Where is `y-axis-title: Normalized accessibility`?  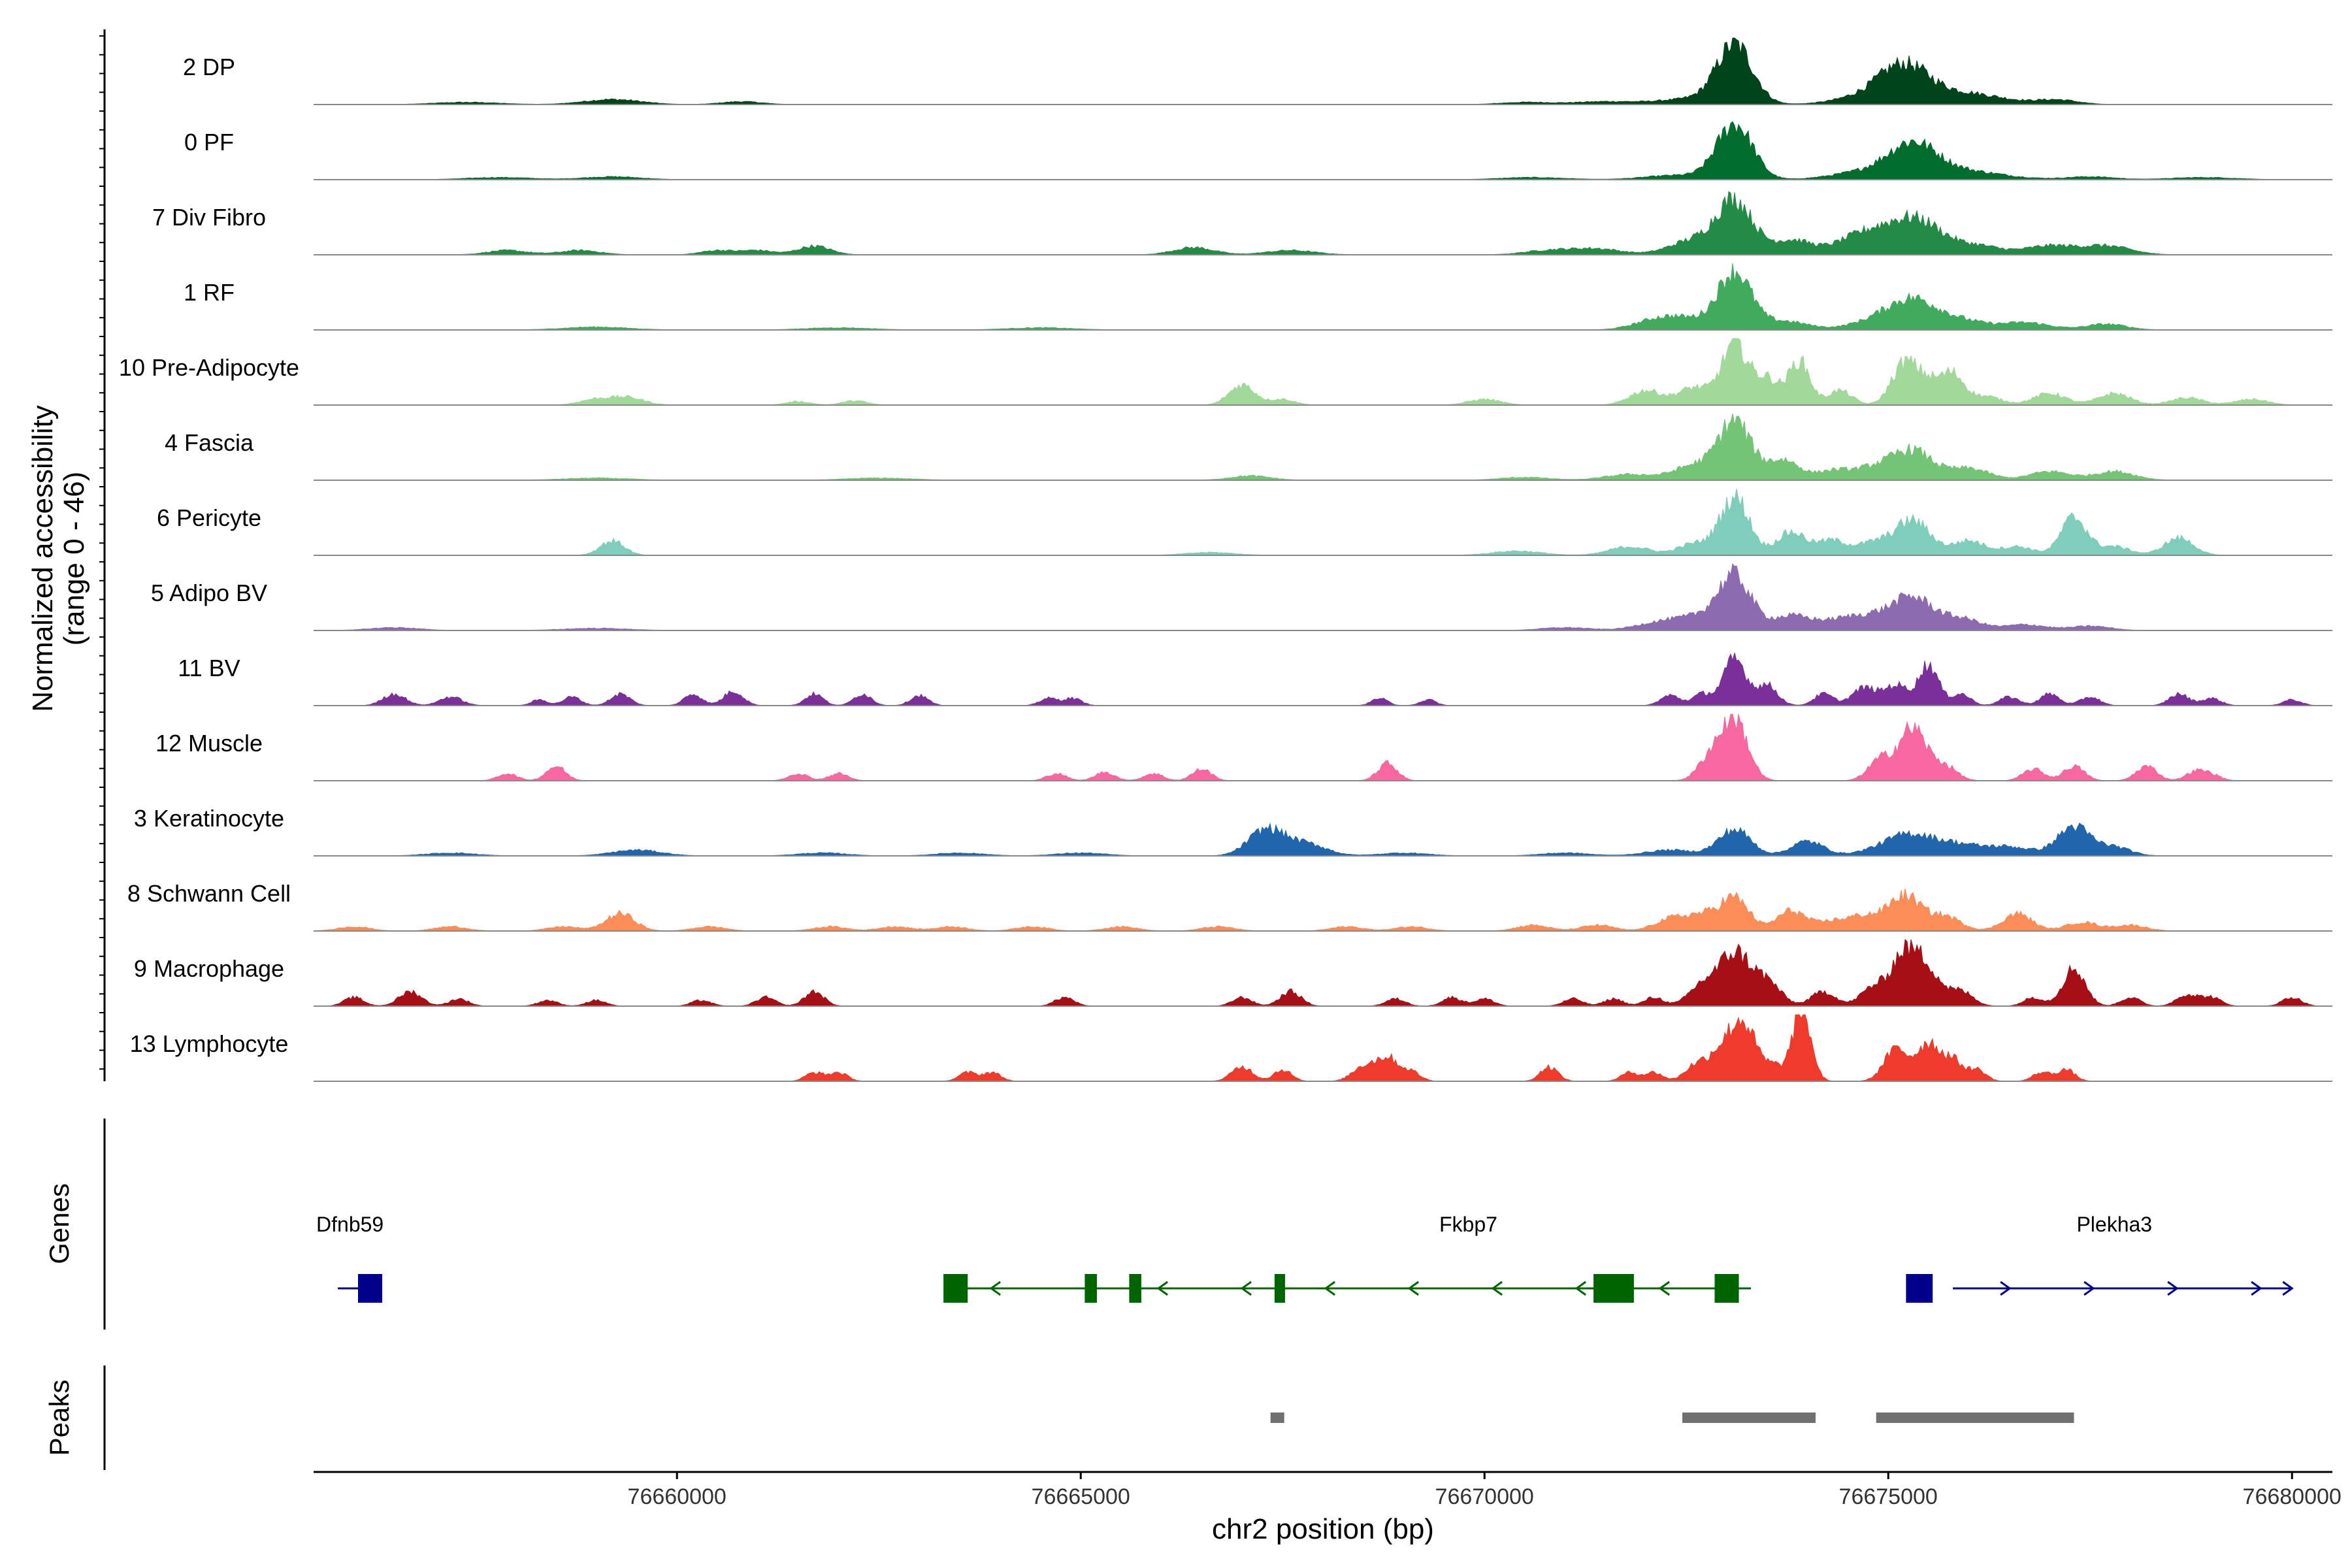
y-axis-title: Normalized accessibility is located at coordinates (43, 558).